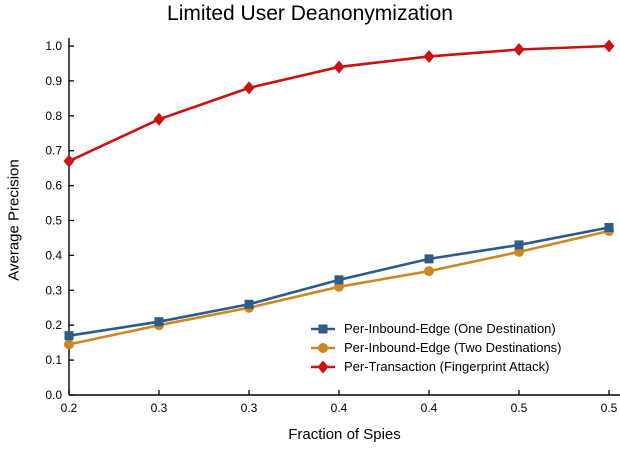 The height and width of the screenshot is (455, 620). Describe the element at coordinates (53, 81) in the screenshot. I see `svg-text: 0.9` at that location.